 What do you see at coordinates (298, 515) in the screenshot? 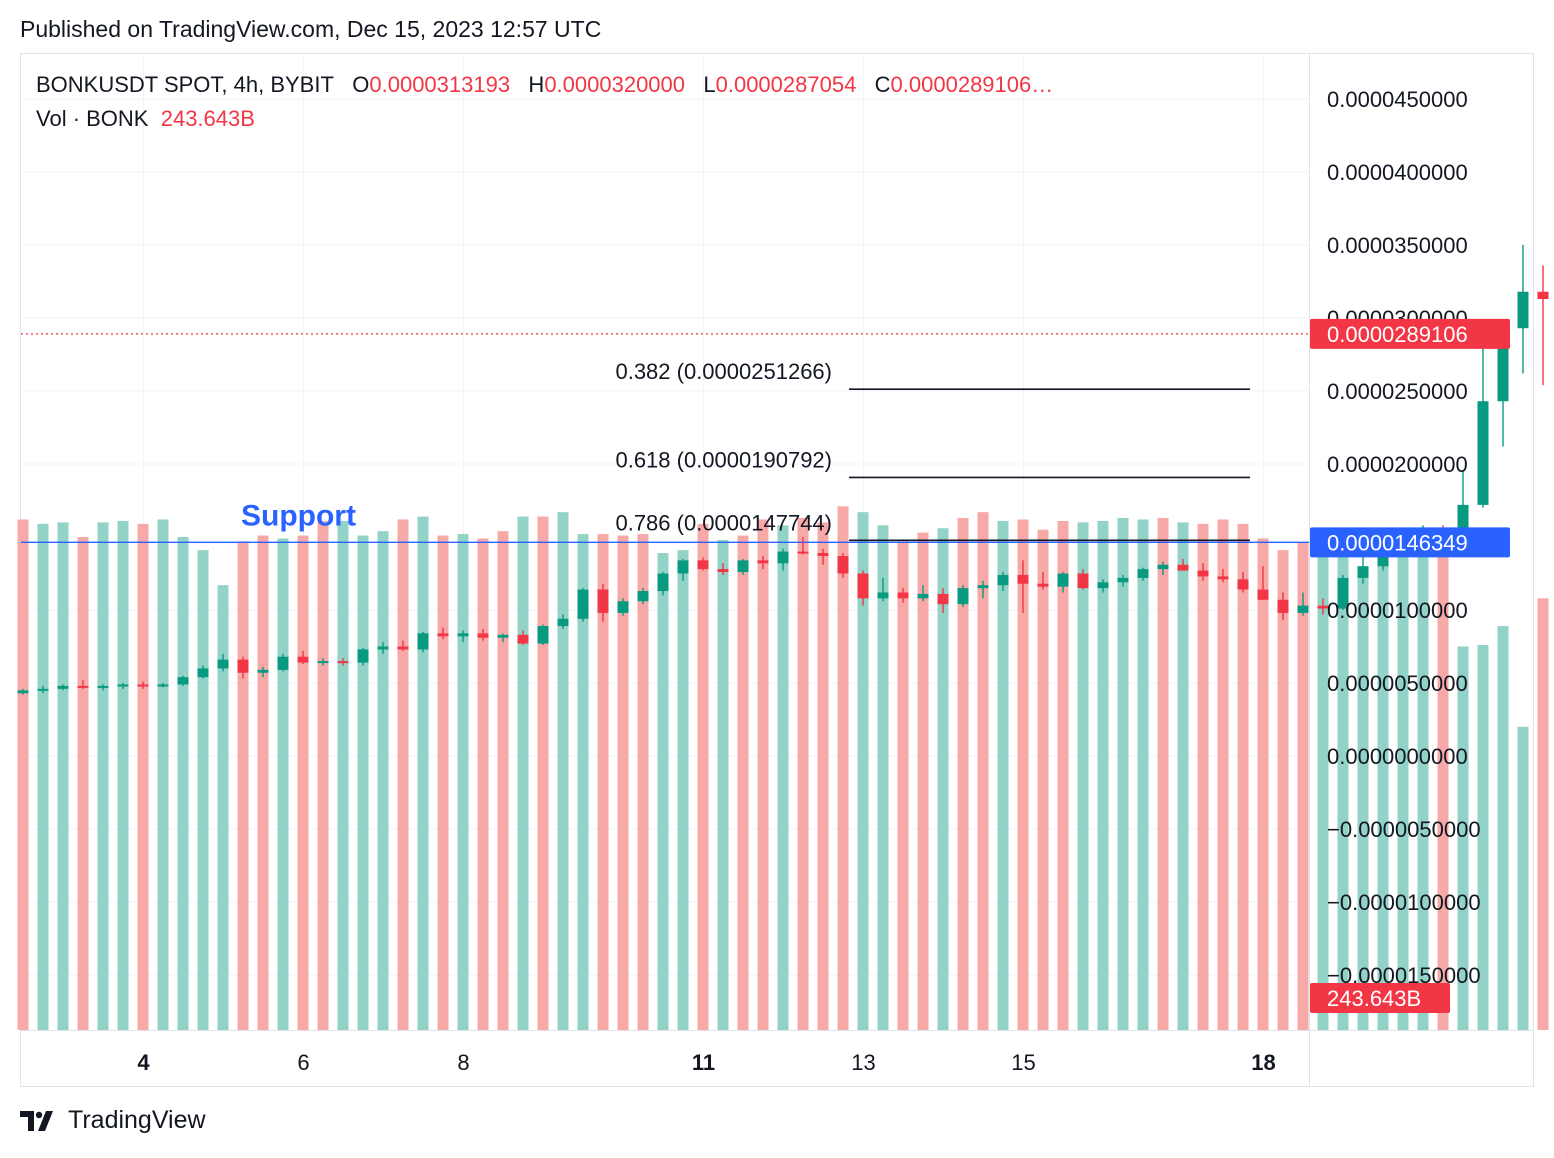
I see `support-text: Support` at bounding box center [298, 515].